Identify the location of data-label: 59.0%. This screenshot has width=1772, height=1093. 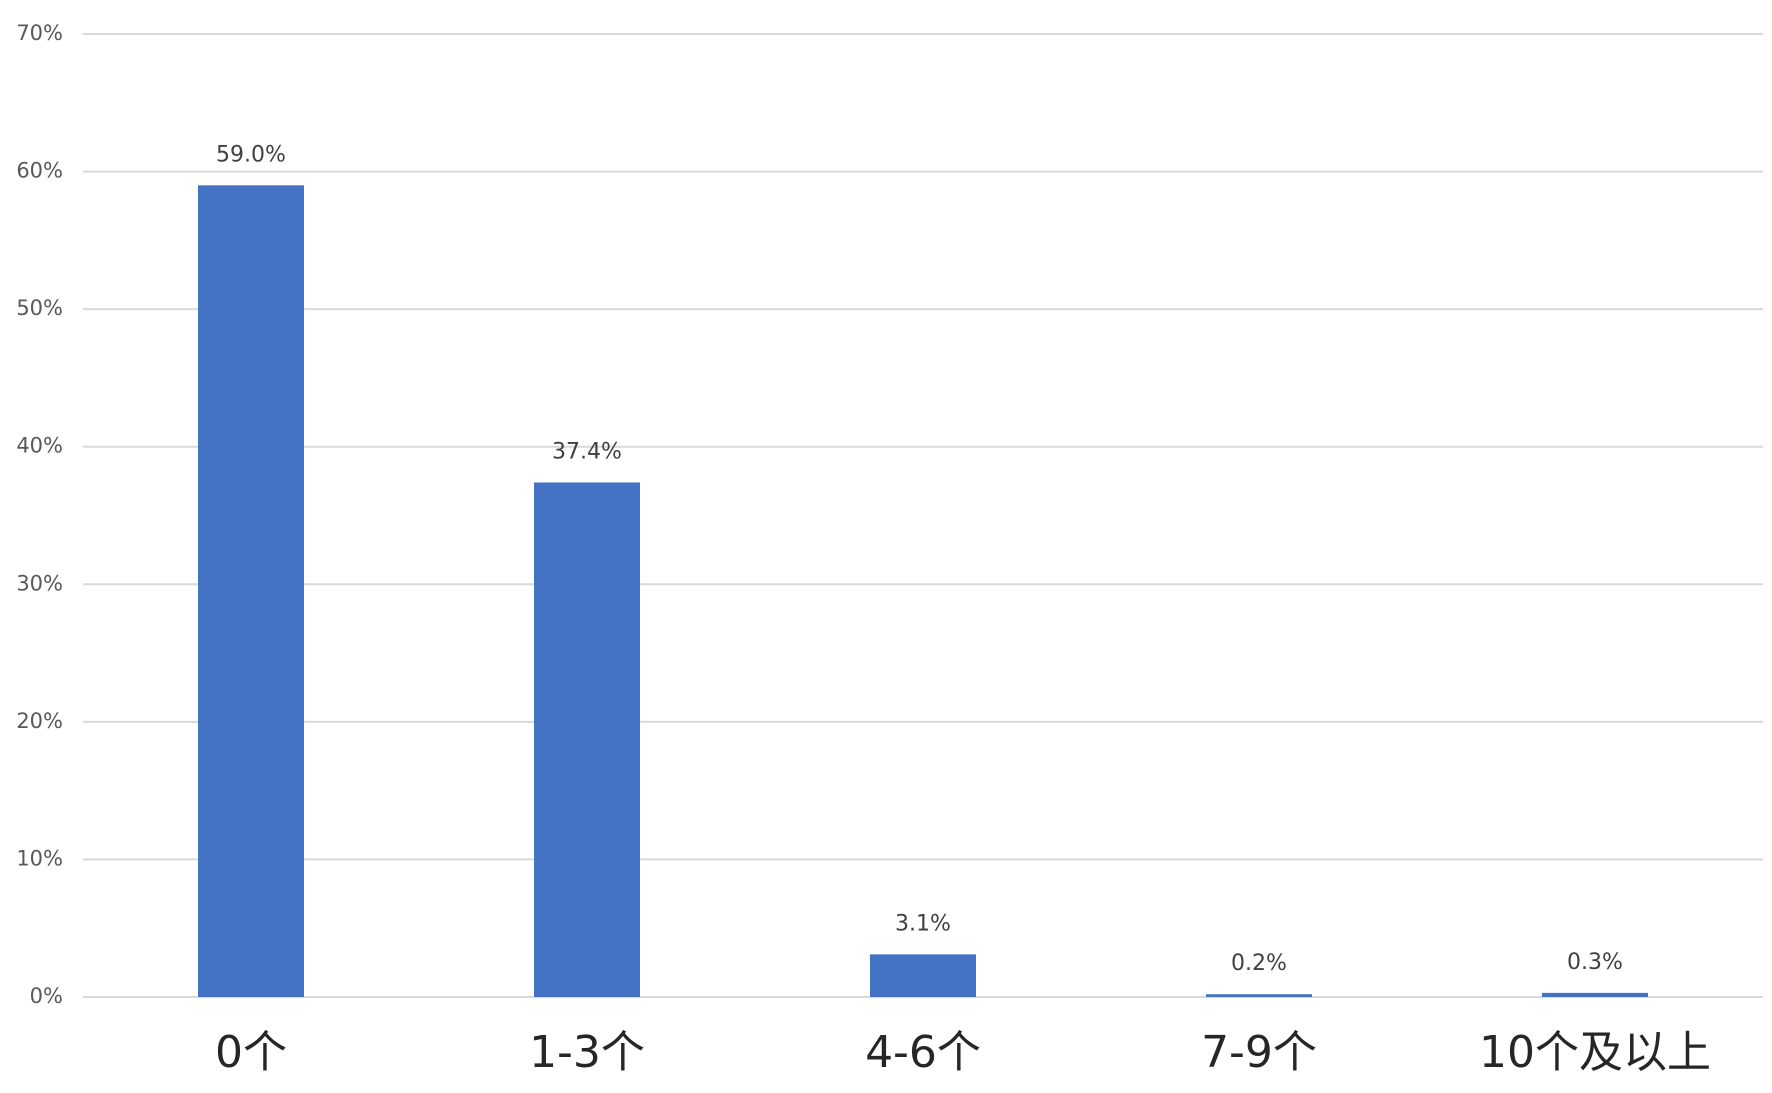
(251, 154).